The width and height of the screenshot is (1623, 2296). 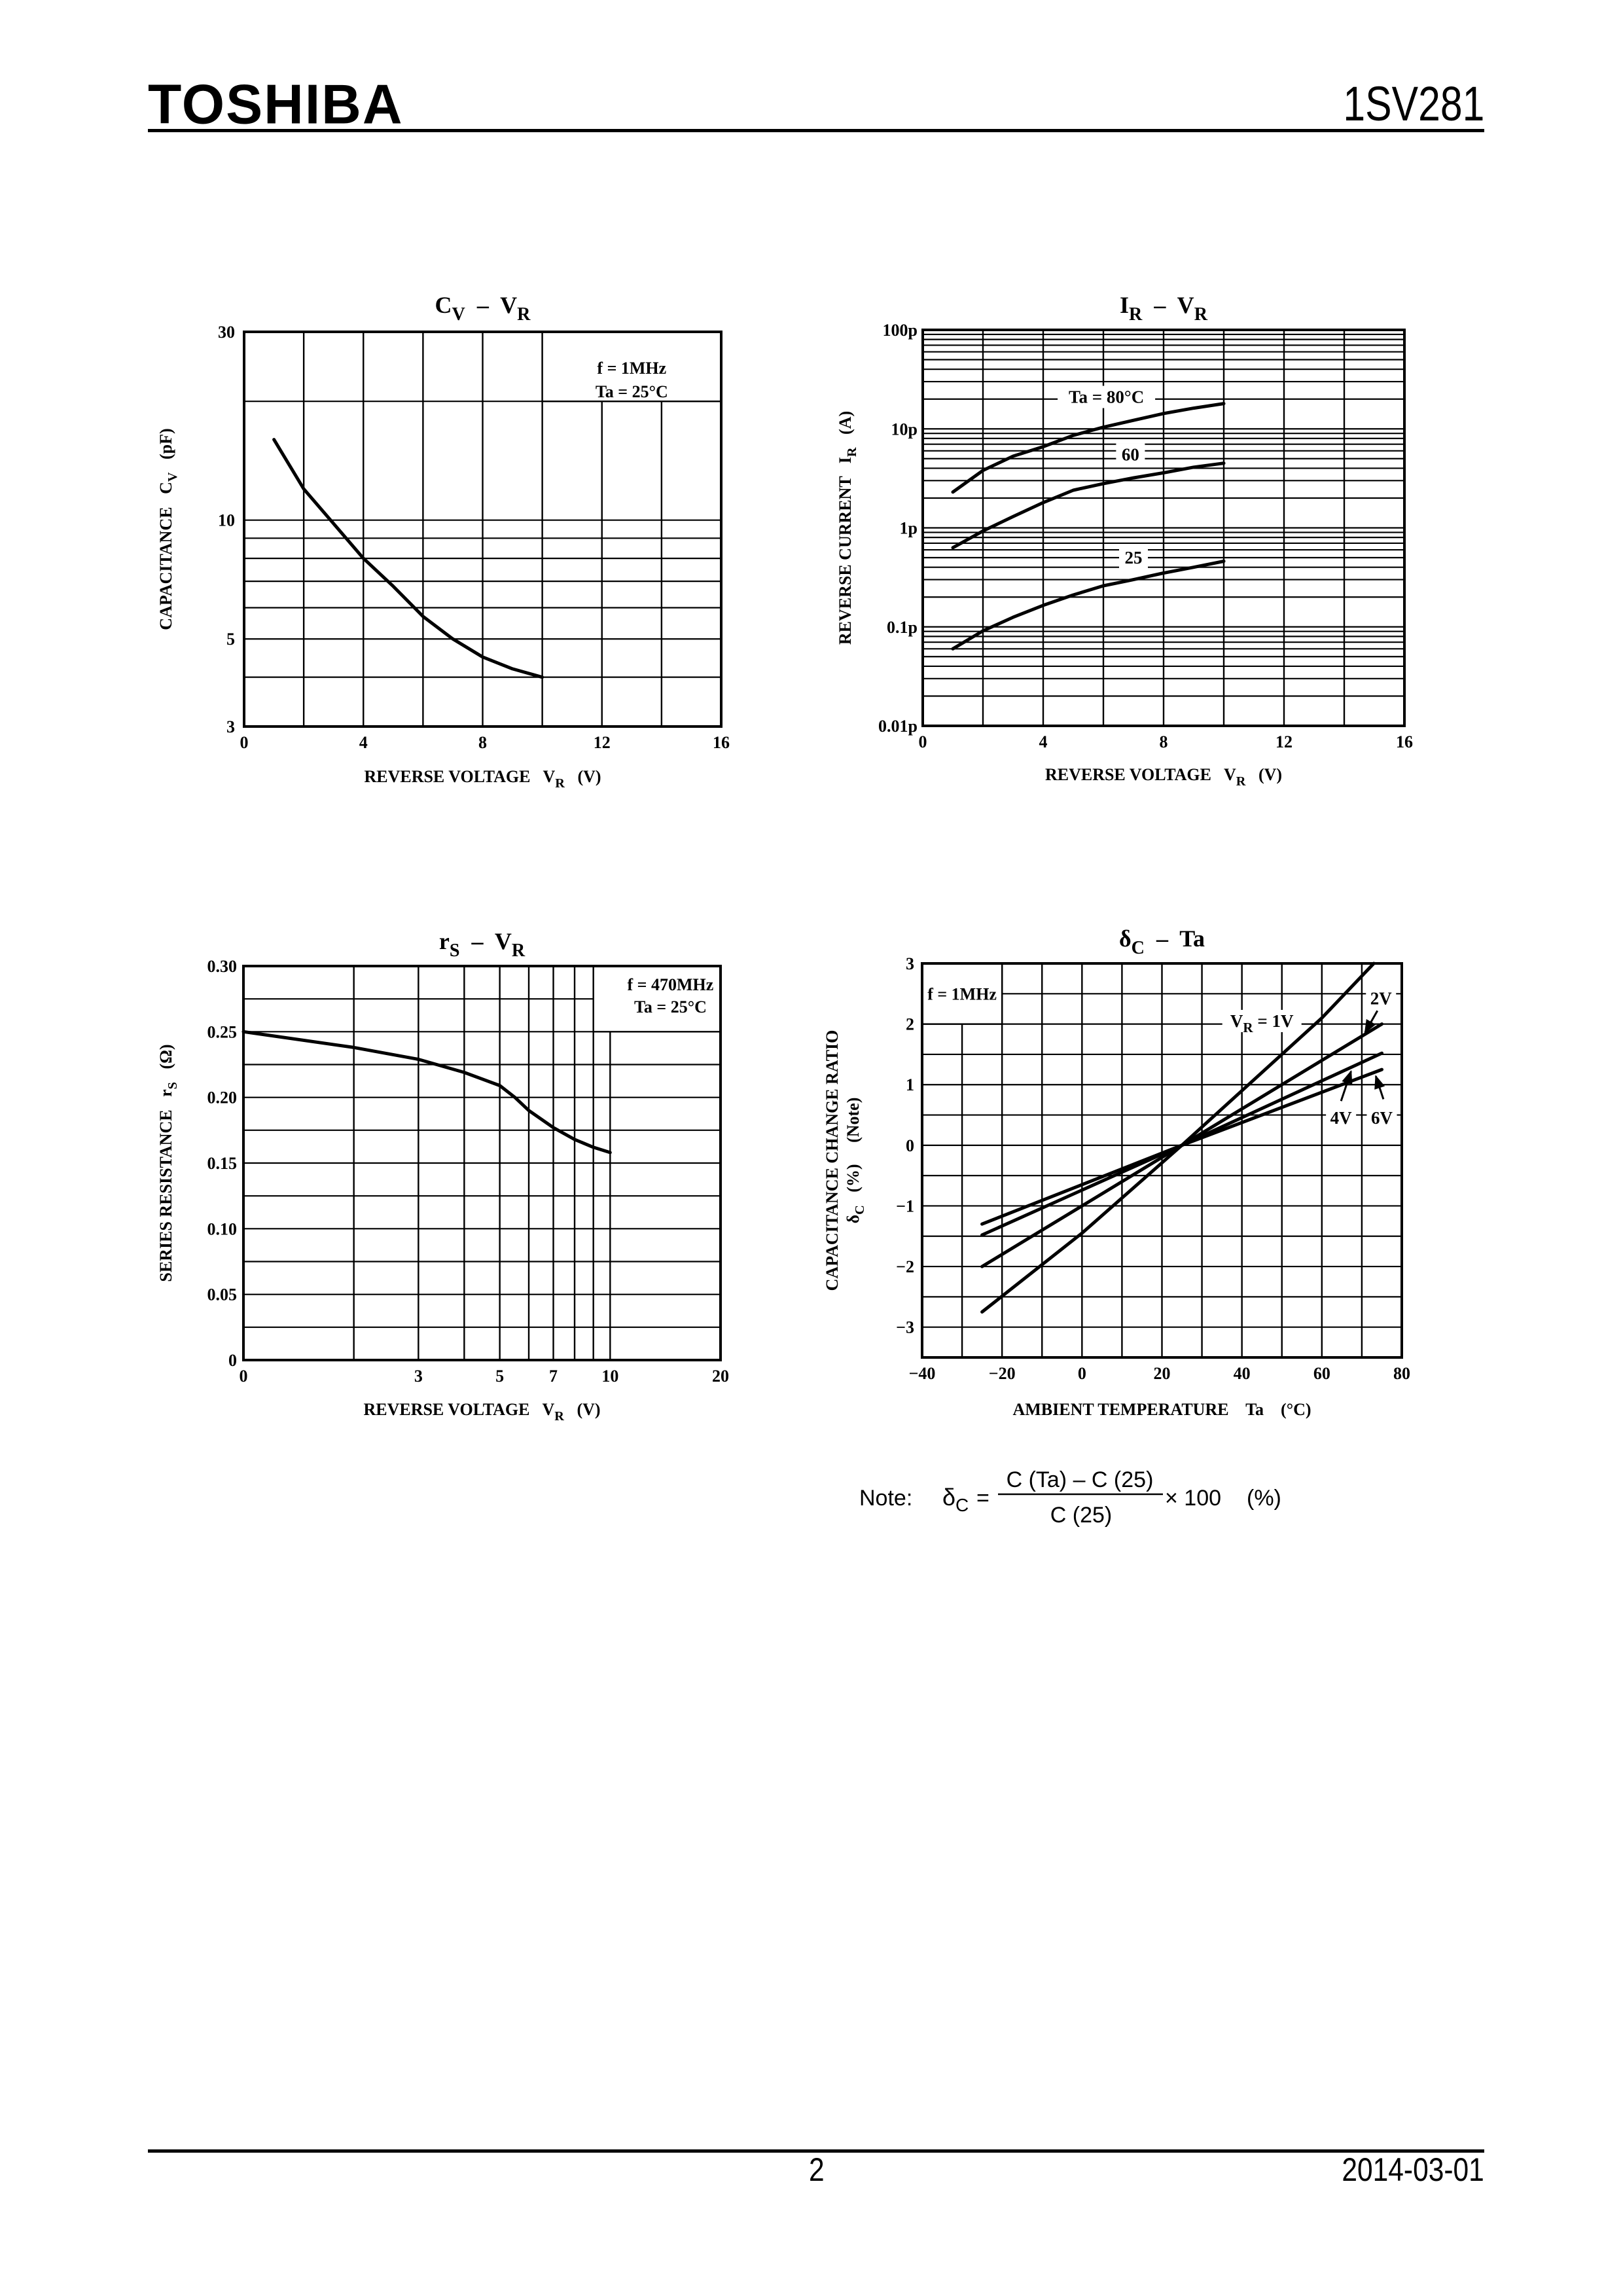 I want to click on y-tick-label: 30, so click(x=227, y=332).